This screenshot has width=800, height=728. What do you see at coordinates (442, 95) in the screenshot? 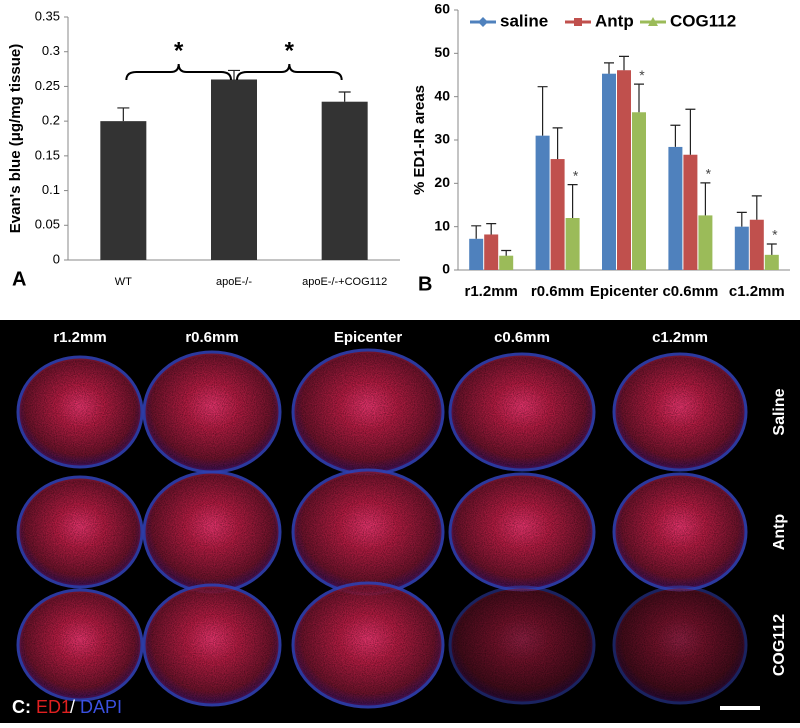
I see `y-tick-label: 40` at bounding box center [442, 95].